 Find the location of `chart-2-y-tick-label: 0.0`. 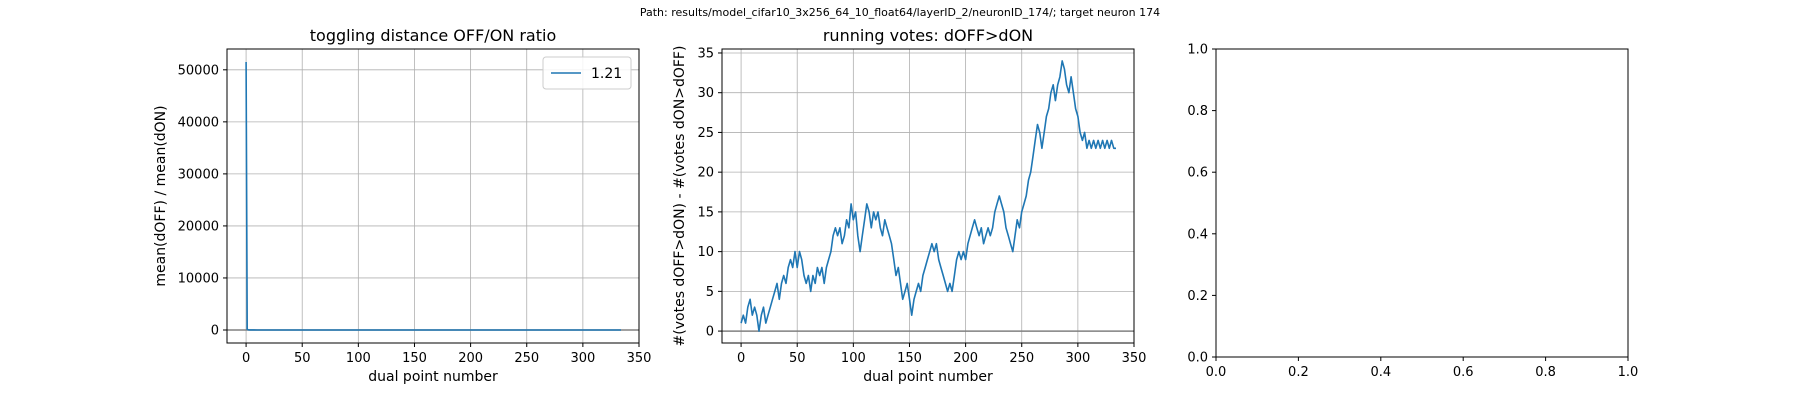

chart-2-y-tick-label: 0.0 is located at coordinates (1197, 358).